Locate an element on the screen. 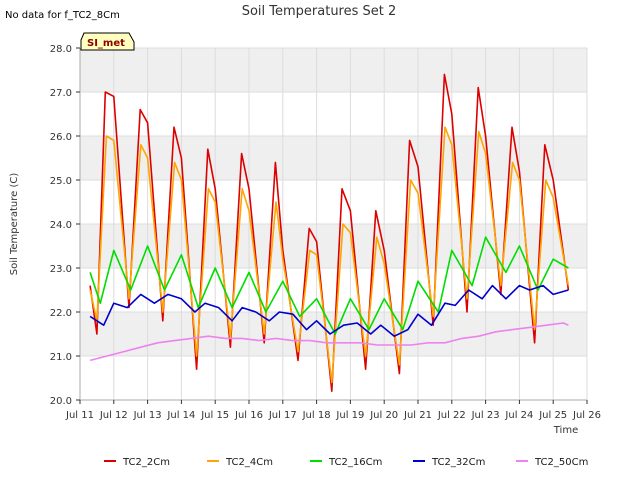 Image resolution: width=640 pixels, height=480 pixels. y-axis: 20.0 21.0 22.0 23.0 24.0 25.0 26.0 27.0 28.0 is located at coordinates (65, 225).